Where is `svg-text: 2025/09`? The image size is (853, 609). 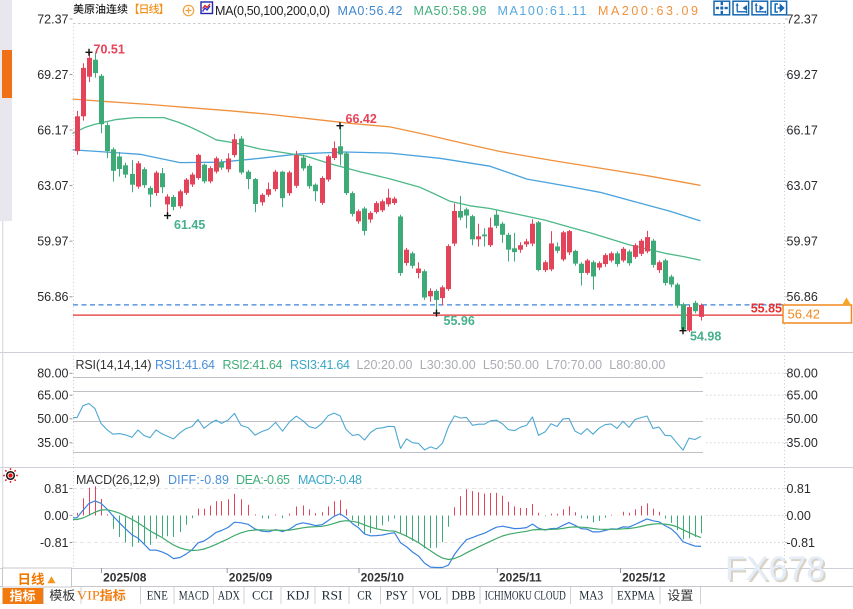 svg-text: 2025/09 is located at coordinates (251, 578).